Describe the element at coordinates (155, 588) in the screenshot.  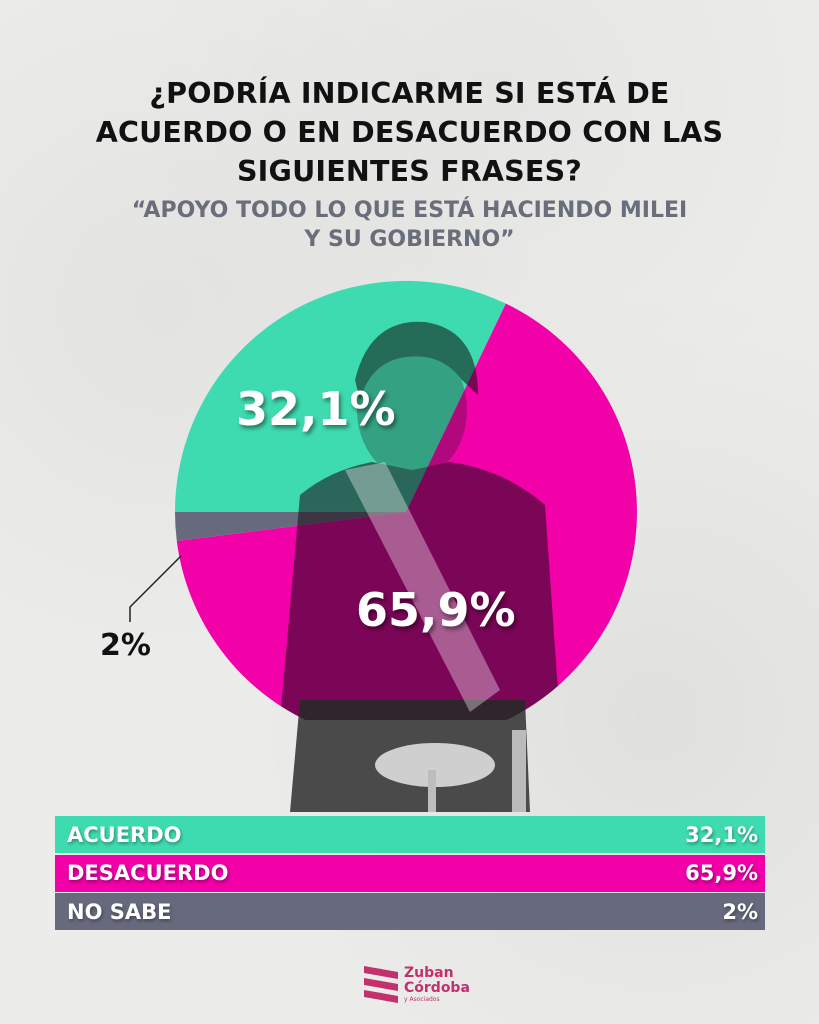
I see `leader-line-no-sabe` at that location.